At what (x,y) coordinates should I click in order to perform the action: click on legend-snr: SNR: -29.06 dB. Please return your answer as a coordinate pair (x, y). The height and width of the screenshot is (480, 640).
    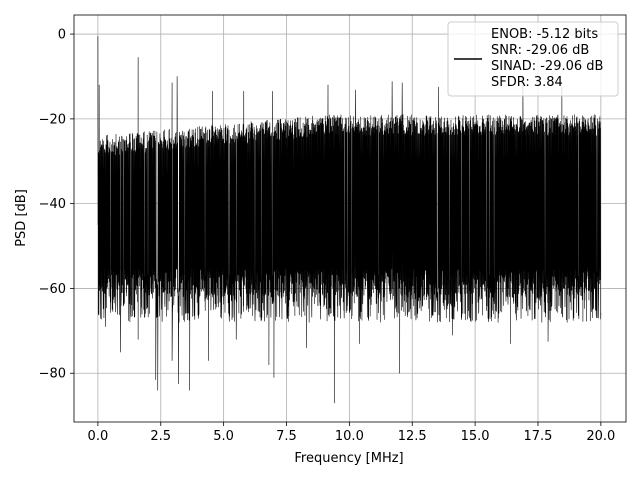
    Looking at the image, I should click on (540, 50).